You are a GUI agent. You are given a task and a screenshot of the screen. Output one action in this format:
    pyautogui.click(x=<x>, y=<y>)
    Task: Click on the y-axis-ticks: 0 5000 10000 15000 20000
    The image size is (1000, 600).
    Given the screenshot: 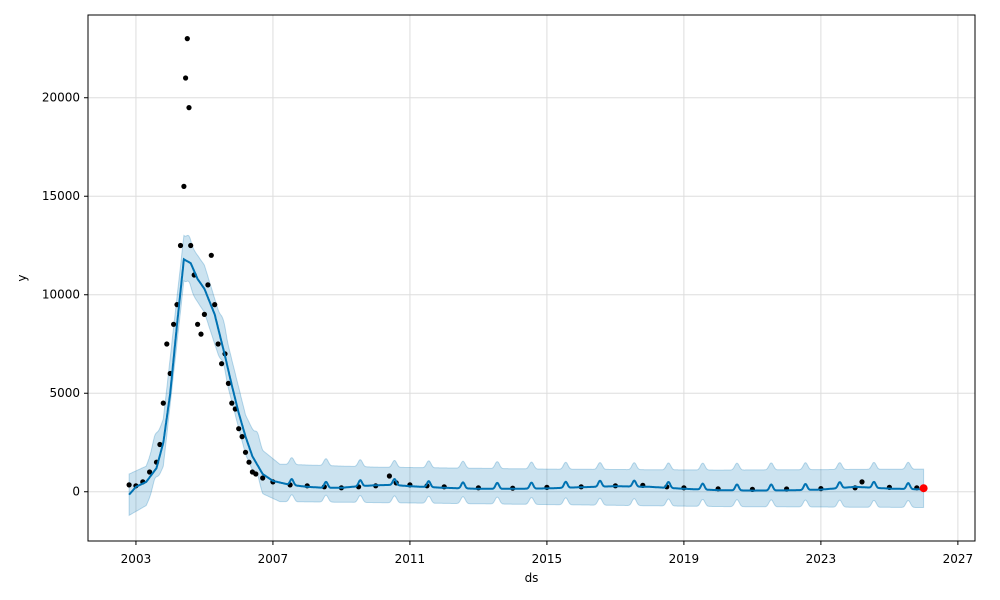 What is the action you would take?
    pyautogui.click(x=65, y=295)
    